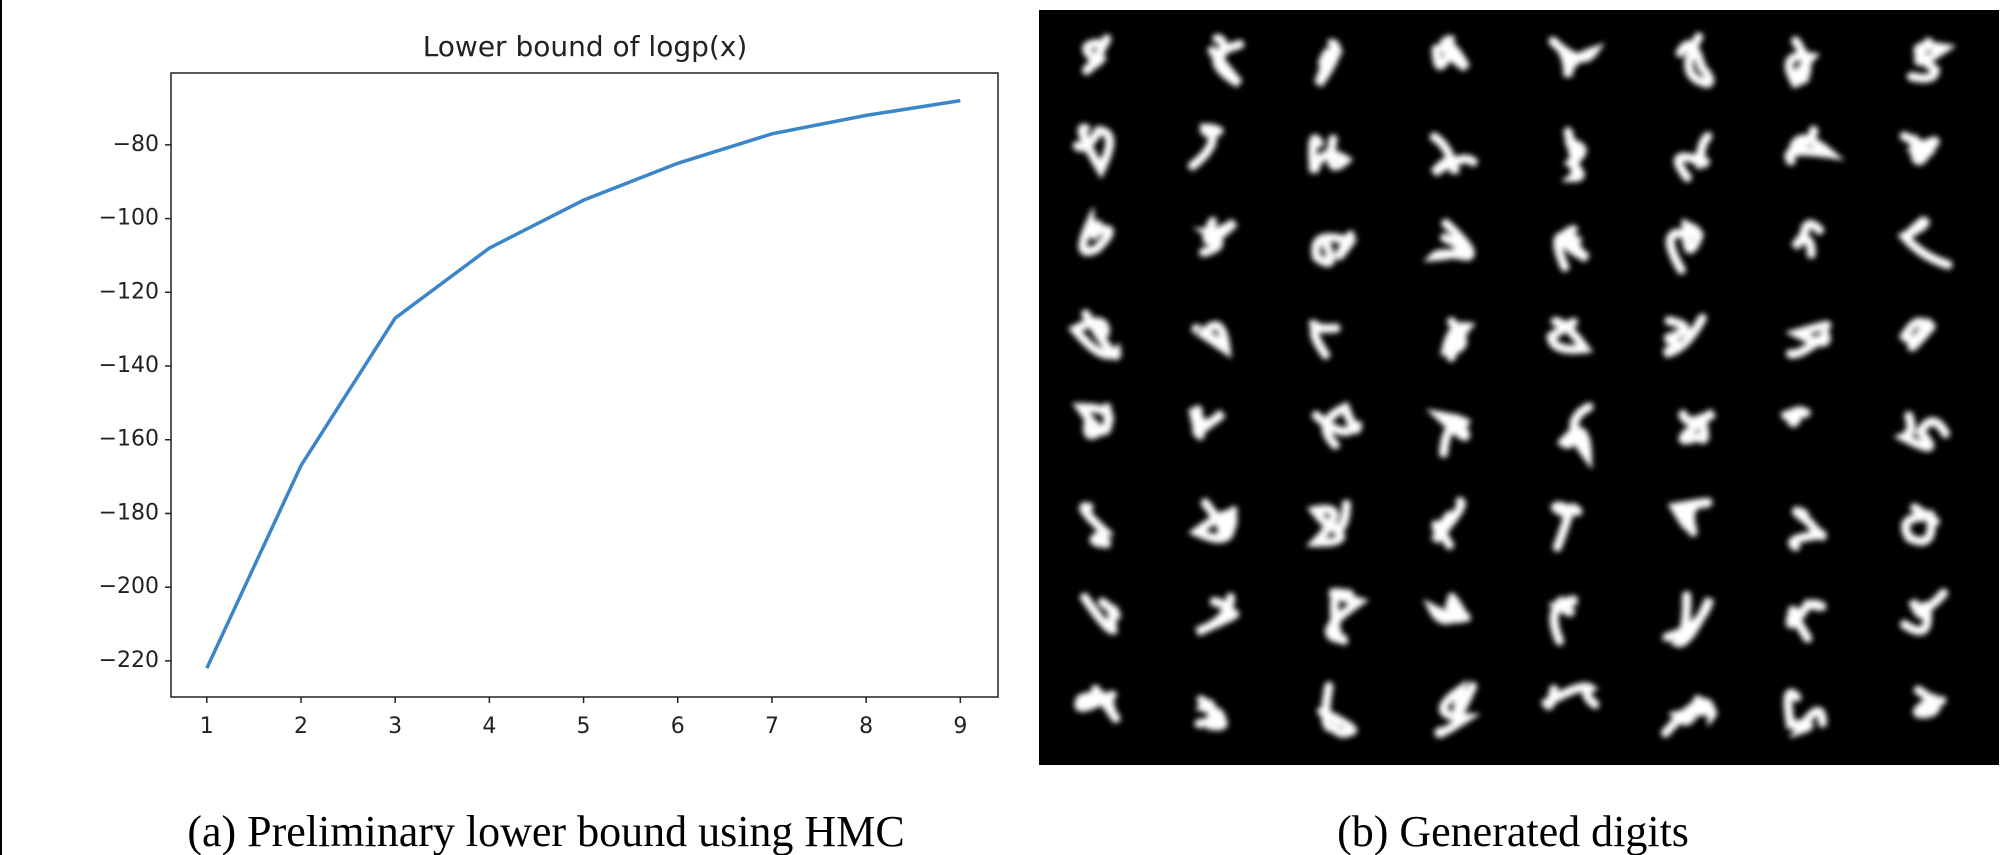 Image resolution: width=2016 pixels, height=855 pixels. I want to click on x-tick-label: 8, so click(866, 726).